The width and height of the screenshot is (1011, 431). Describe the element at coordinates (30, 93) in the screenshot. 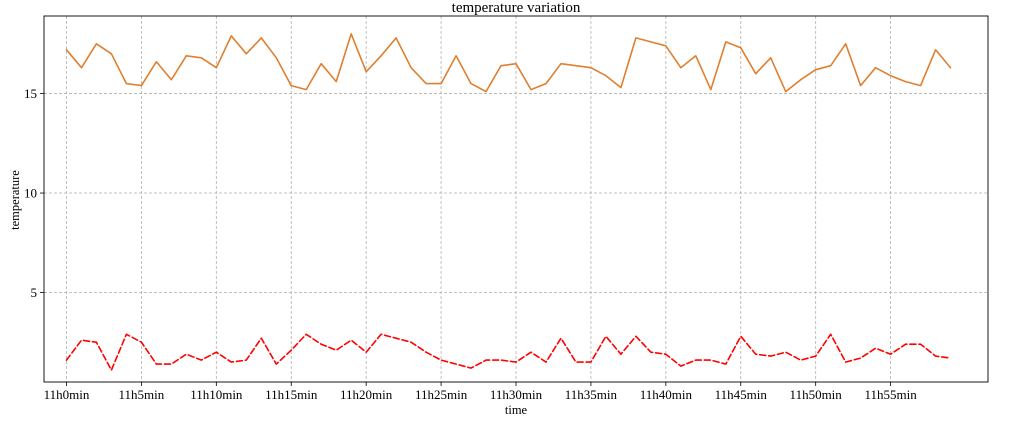

I see `y-tick-label: 15` at that location.